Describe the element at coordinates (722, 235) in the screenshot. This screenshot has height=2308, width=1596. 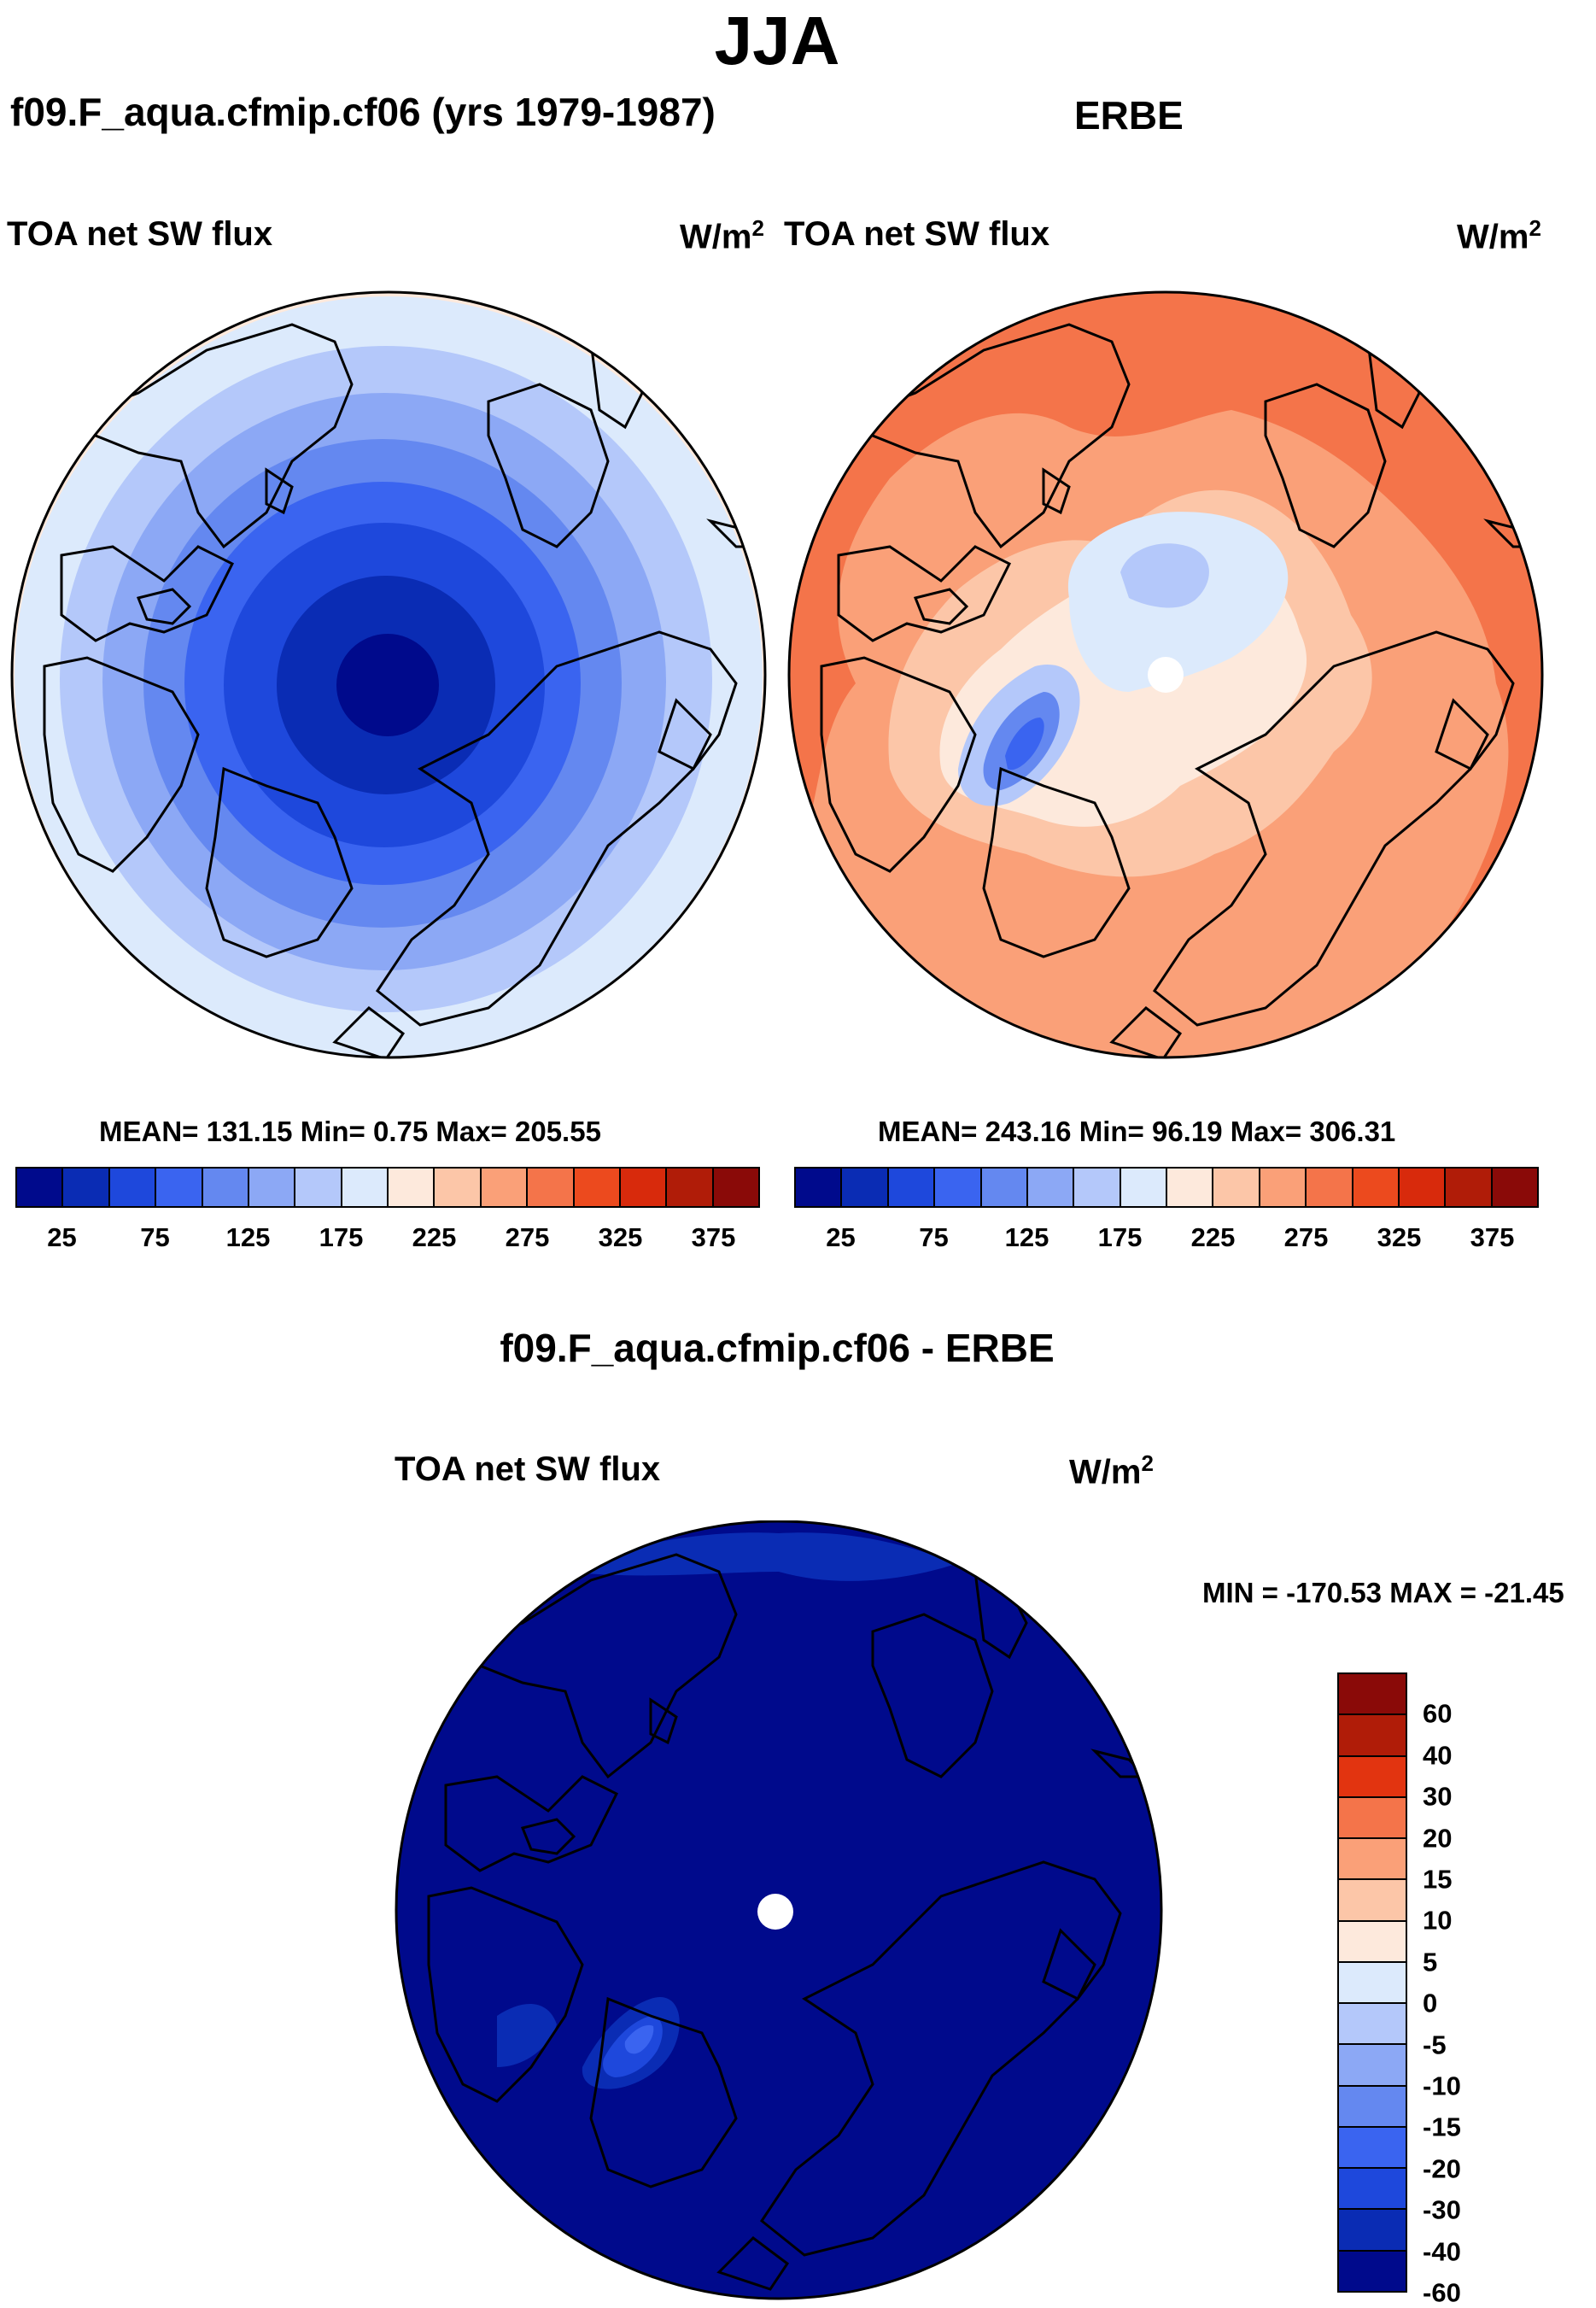
I see `left-unit-label: W/m2` at that location.